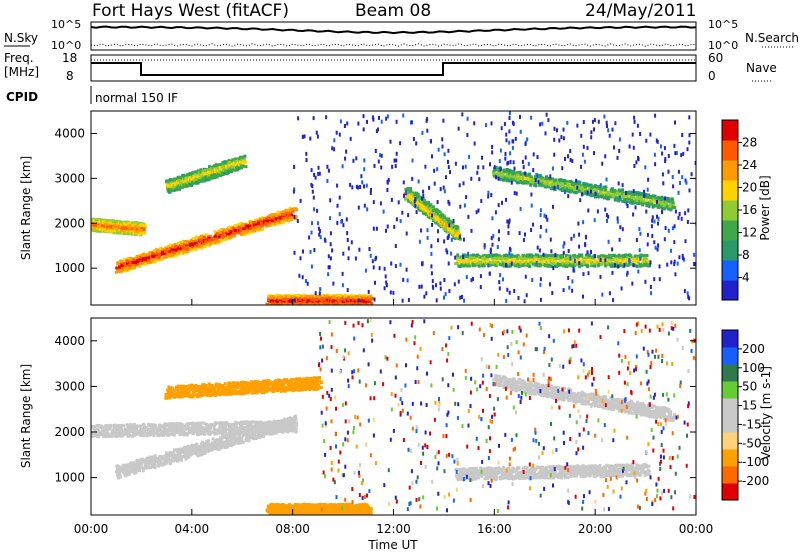 This screenshot has height=558, width=800. Describe the element at coordinates (66, 24) in the screenshot. I see `sky-tick-top: 10^5` at that location.